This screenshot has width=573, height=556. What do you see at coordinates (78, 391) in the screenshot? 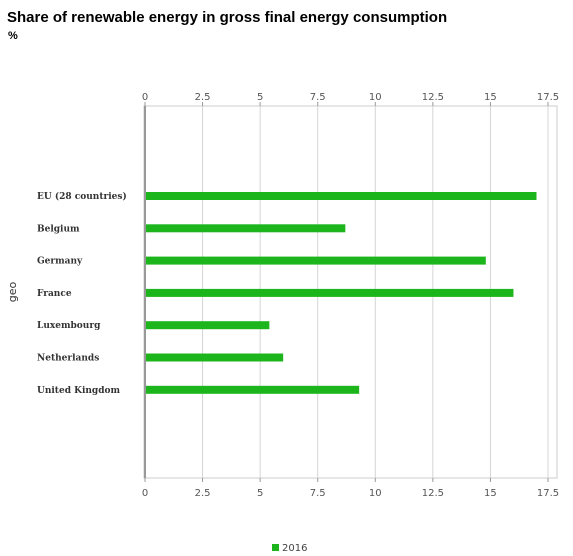
I see `category-label: United Kingdom` at bounding box center [78, 391].